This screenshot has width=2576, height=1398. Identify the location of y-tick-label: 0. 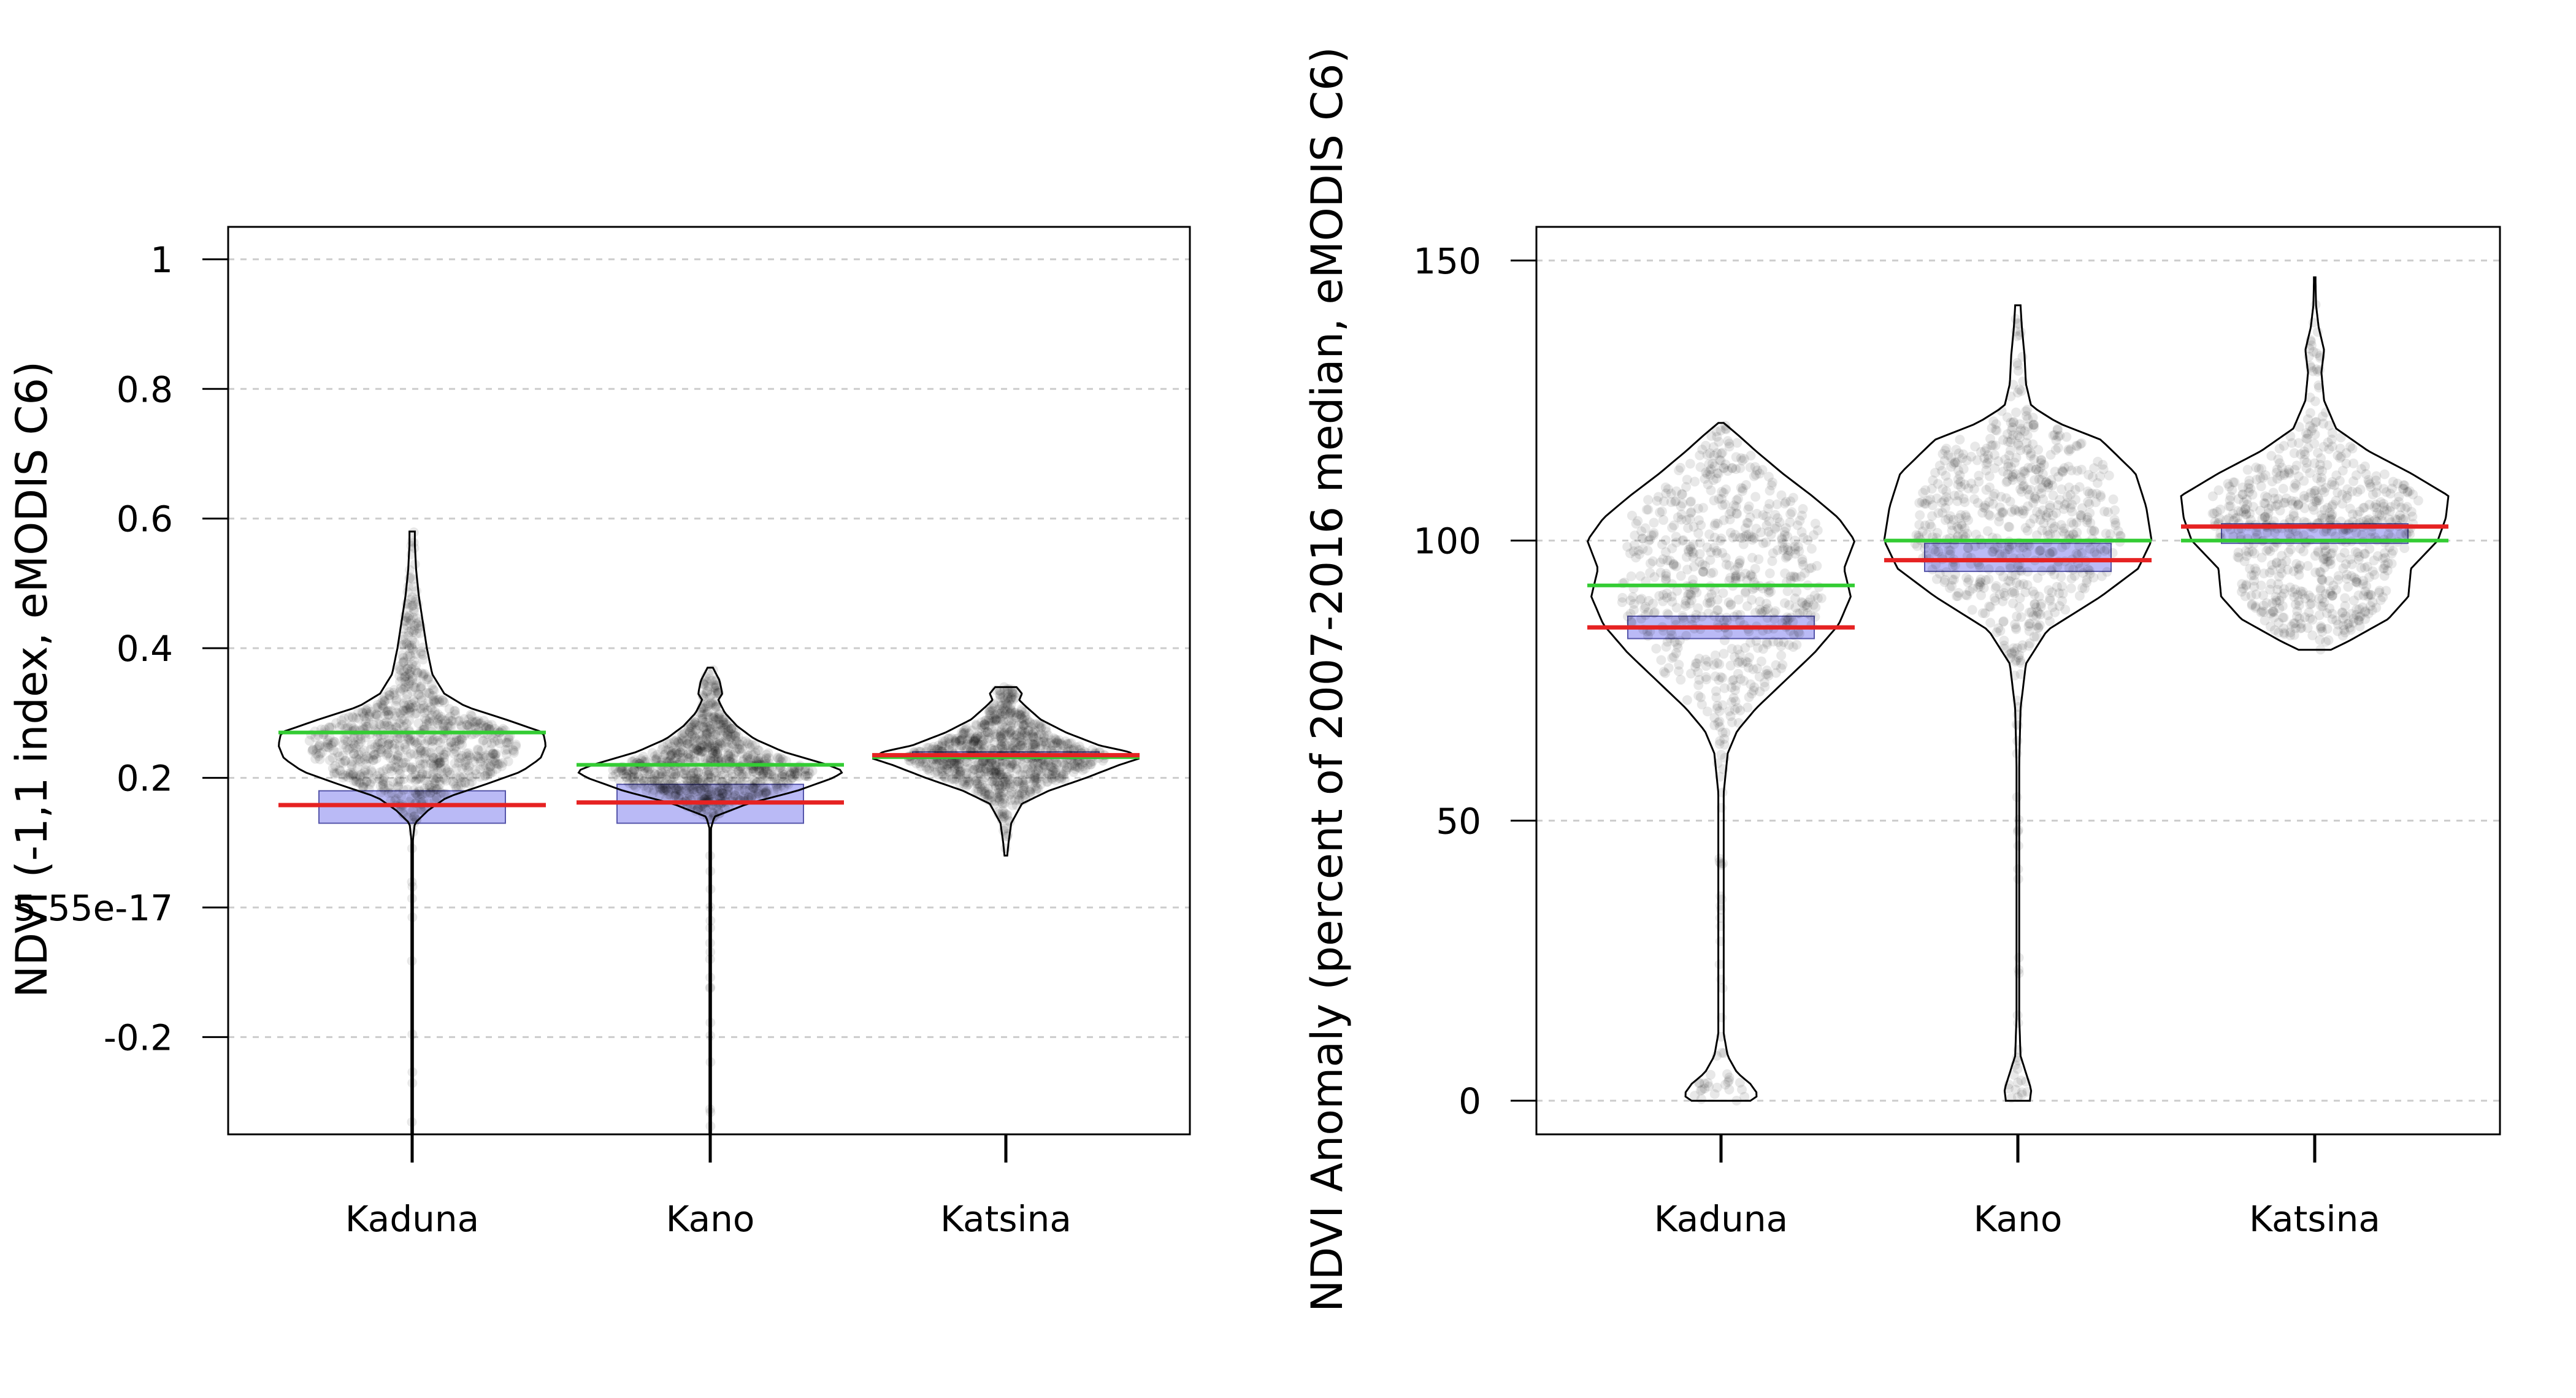
(1470, 1101).